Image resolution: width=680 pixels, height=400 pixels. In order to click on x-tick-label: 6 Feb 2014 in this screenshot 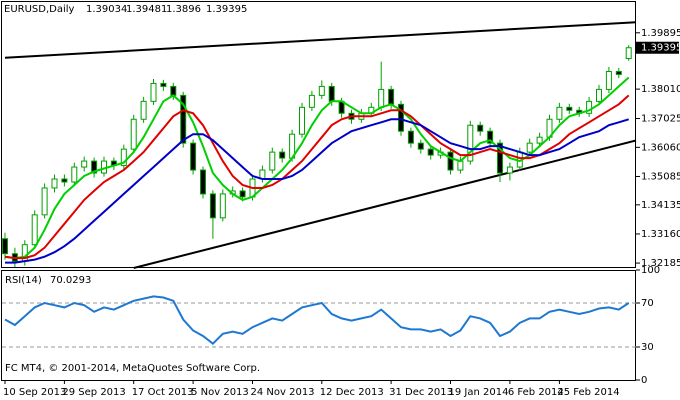, I will do `click(536, 392)`.